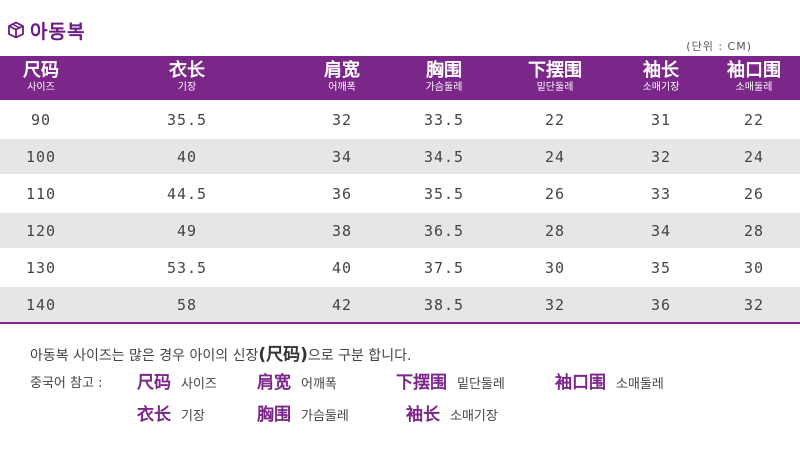  I want to click on reference-item: 袖口围 소매둘레, so click(609, 383).